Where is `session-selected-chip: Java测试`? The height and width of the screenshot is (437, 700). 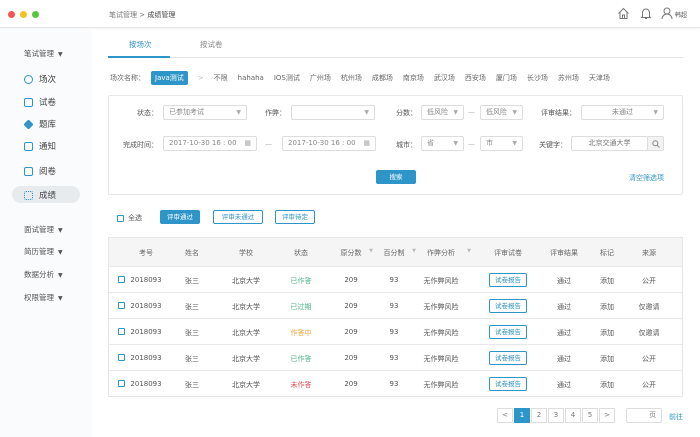 session-selected-chip: Java测试 is located at coordinates (169, 78).